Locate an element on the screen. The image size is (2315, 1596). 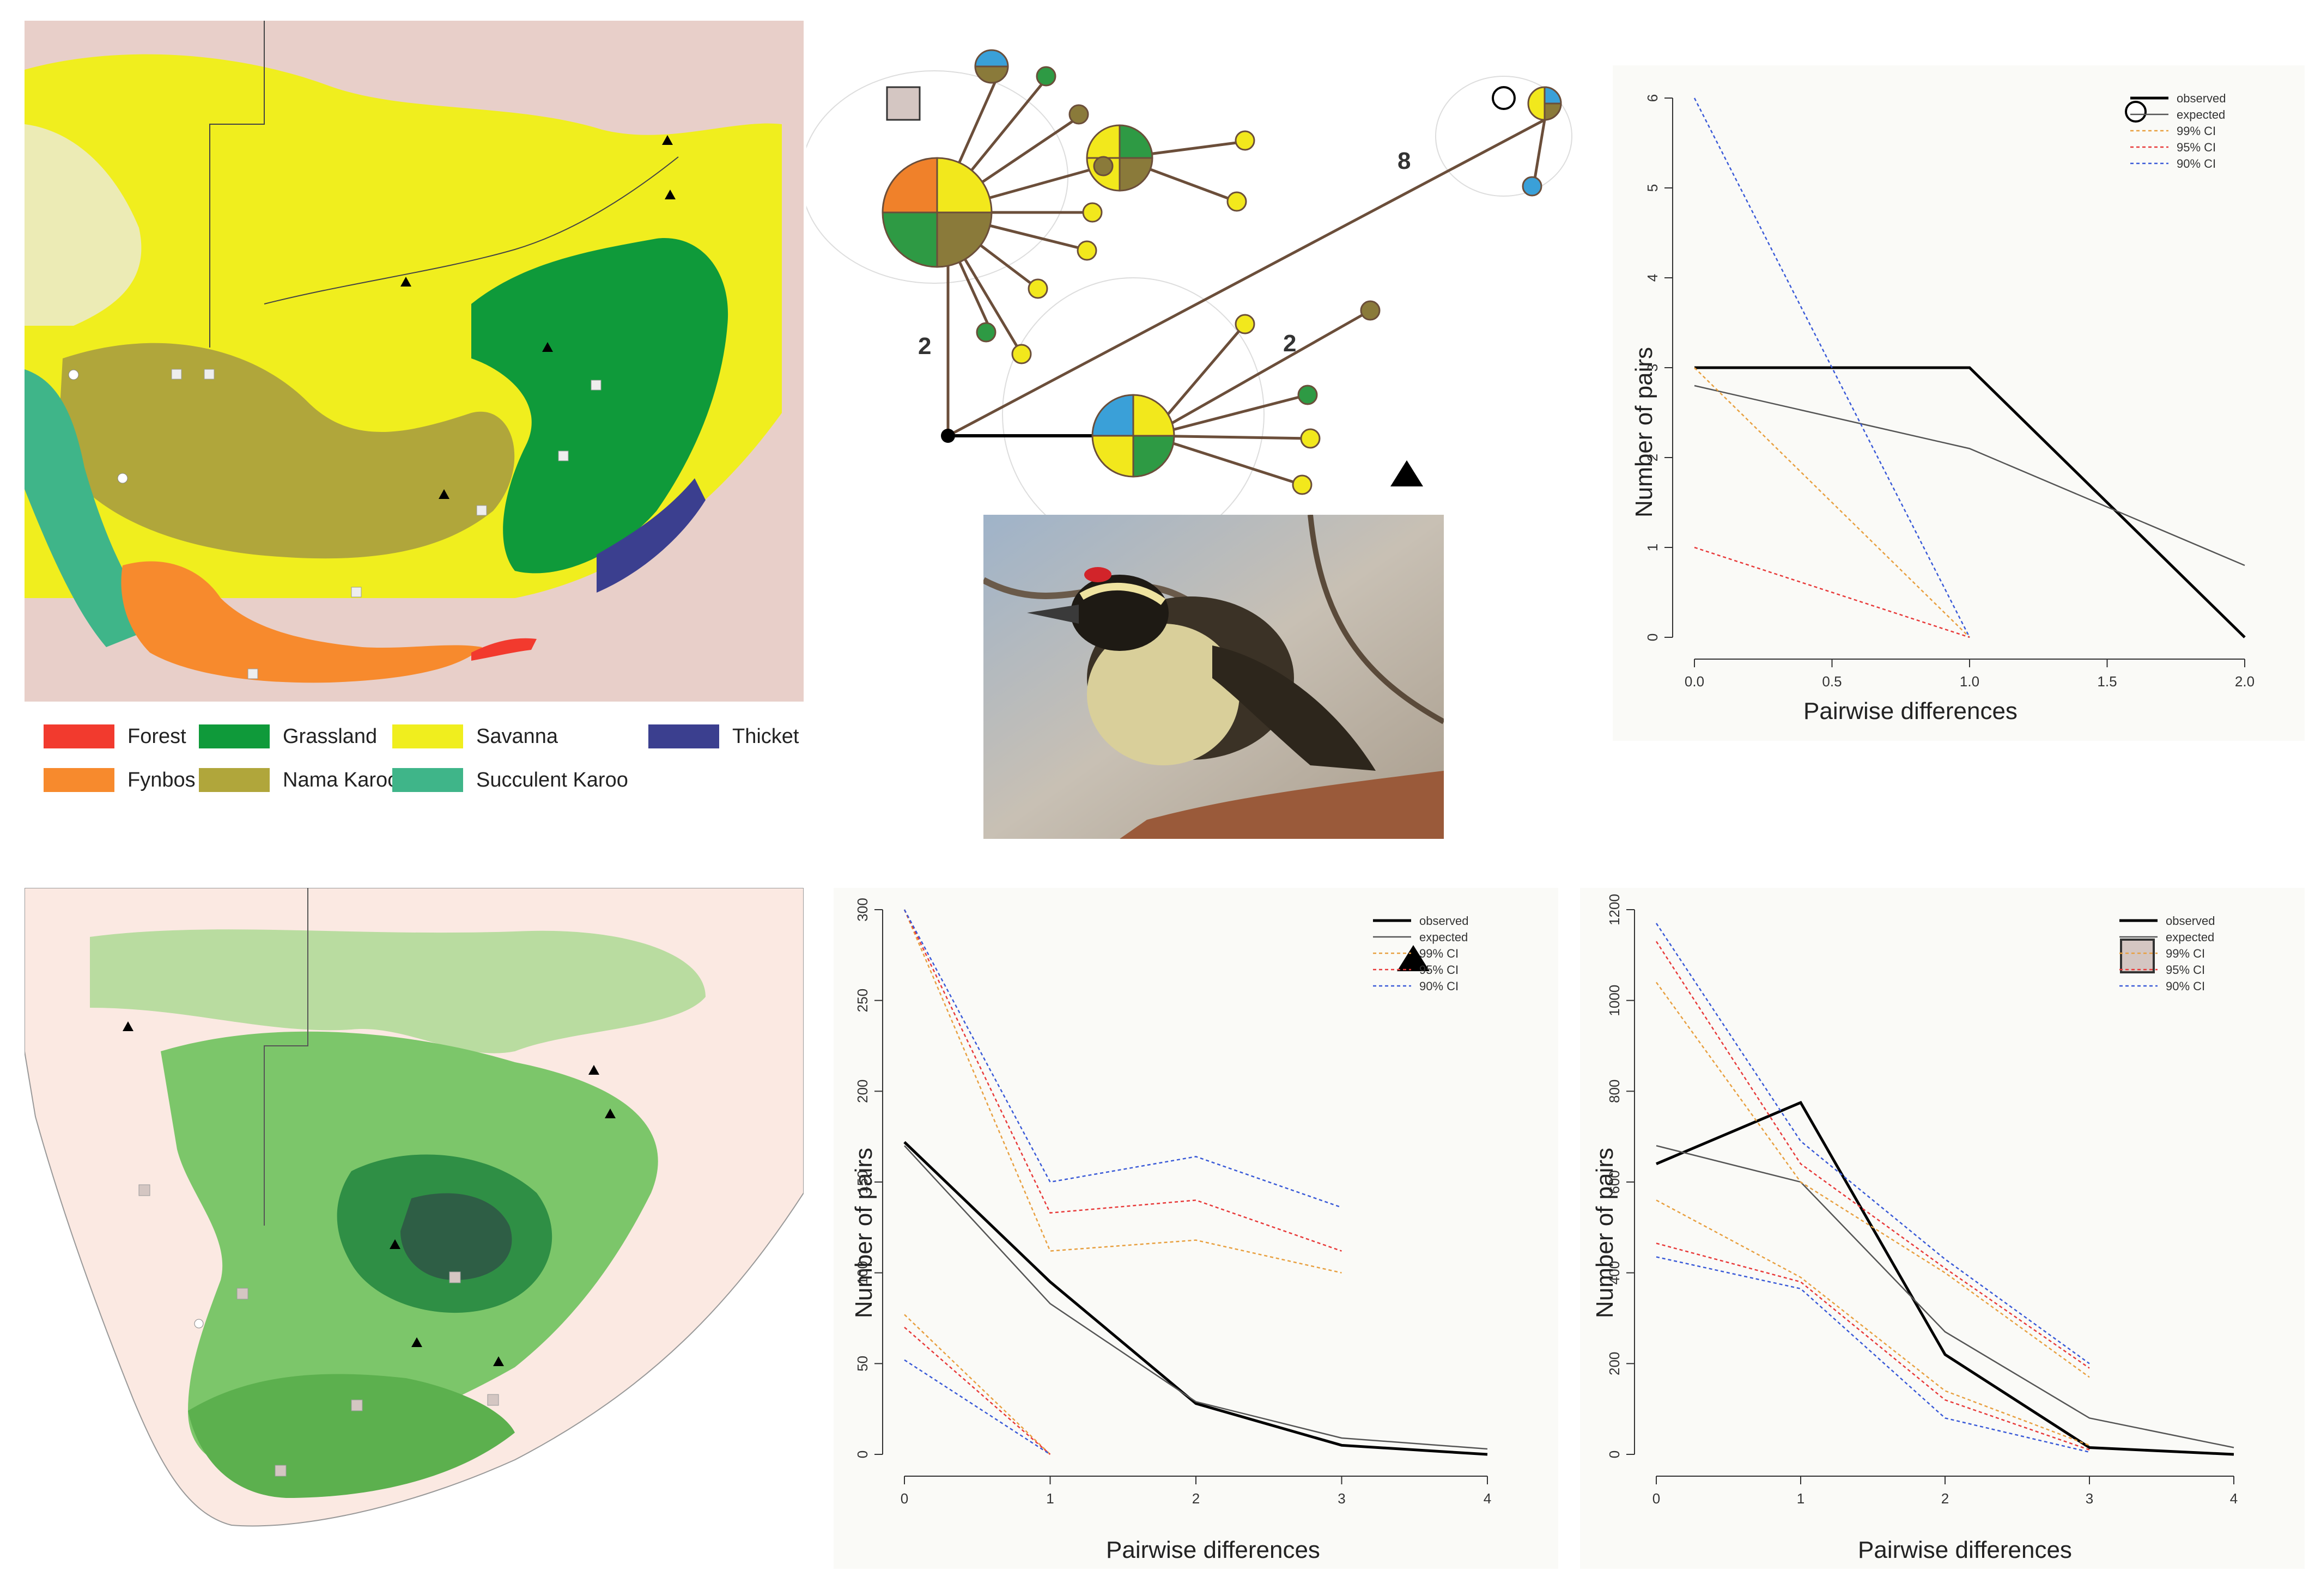
legend-forest: Forest is located at coordinates (115, 736).